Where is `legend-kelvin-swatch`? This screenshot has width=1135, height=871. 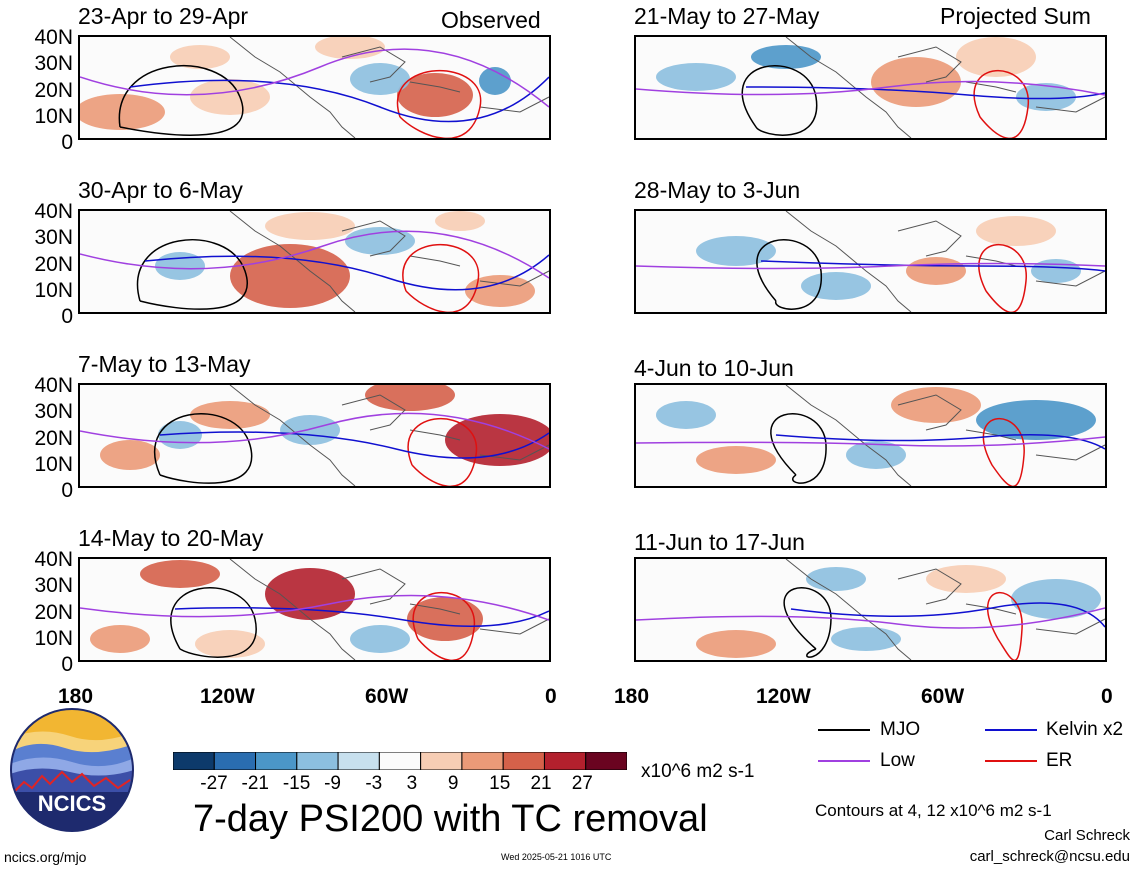 legend-kelvin-swatch is located at coordinates (1011, 730).